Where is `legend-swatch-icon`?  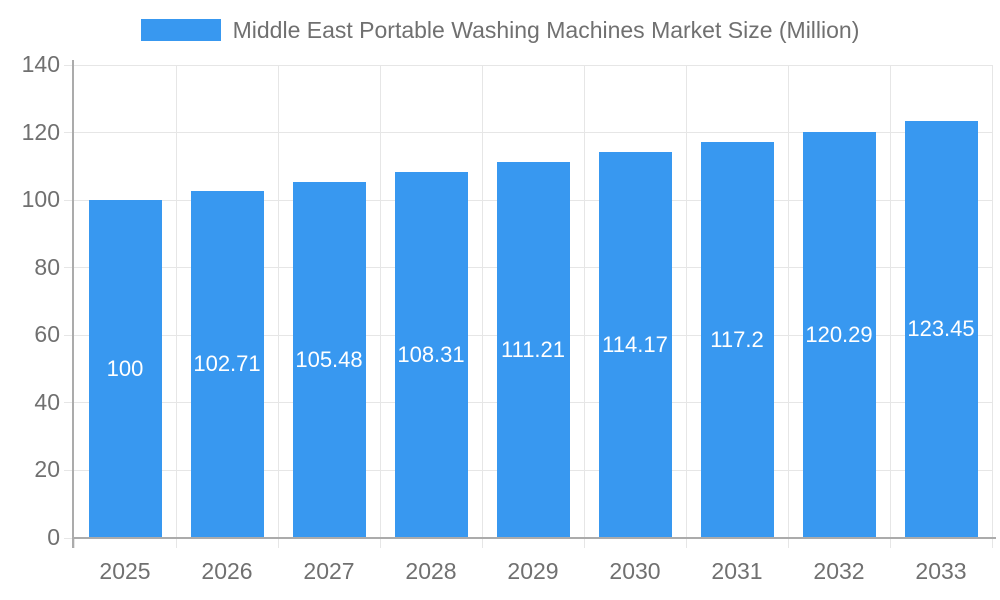 legend-swatch-icon is located at coordinates (180, 30).